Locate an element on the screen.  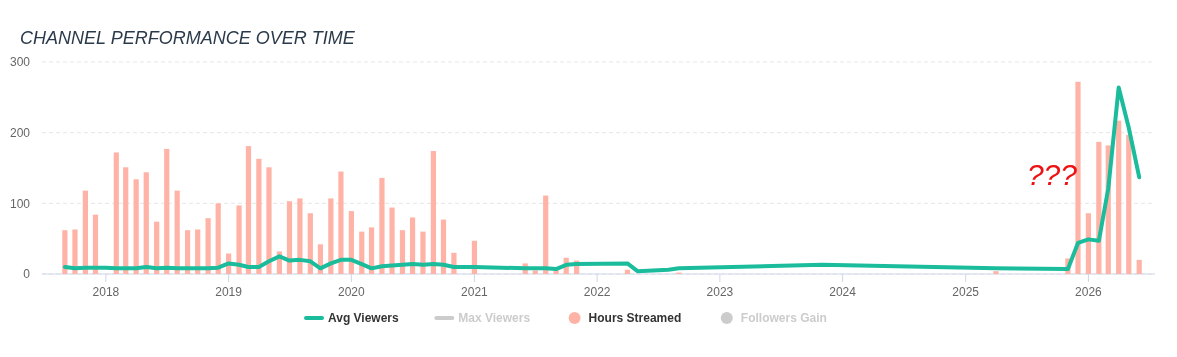
x-tick-label: 2018 is located at coordinates (106, 292).